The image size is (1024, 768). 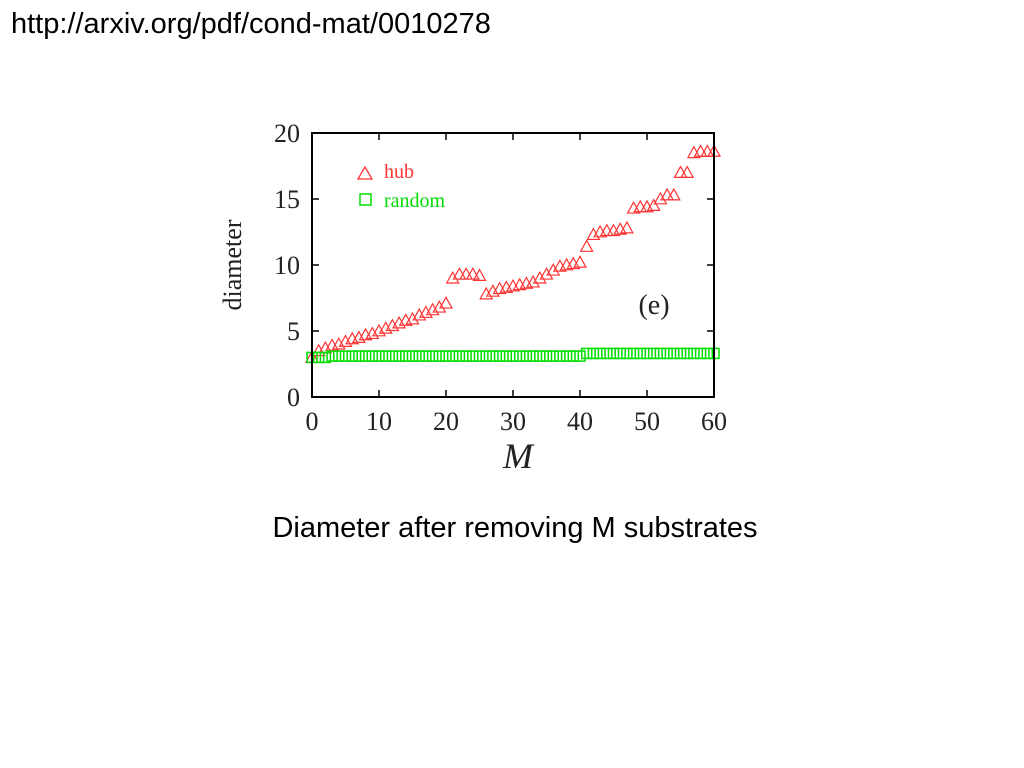 What do you see at coordinates (714, 421) in the screenshot?
I see `x-tick-label: 60` at bounding box center [714, 421].